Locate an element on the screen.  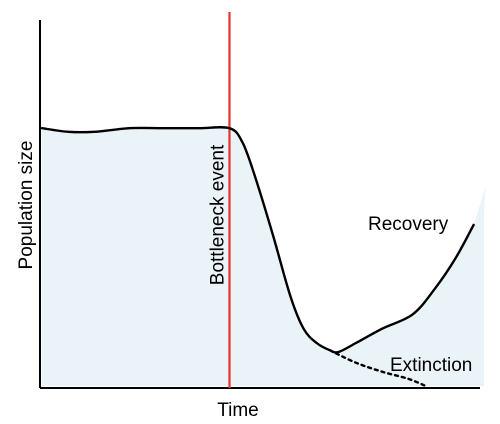
recovery-label: Recovery is located at coordinates (408, 224).